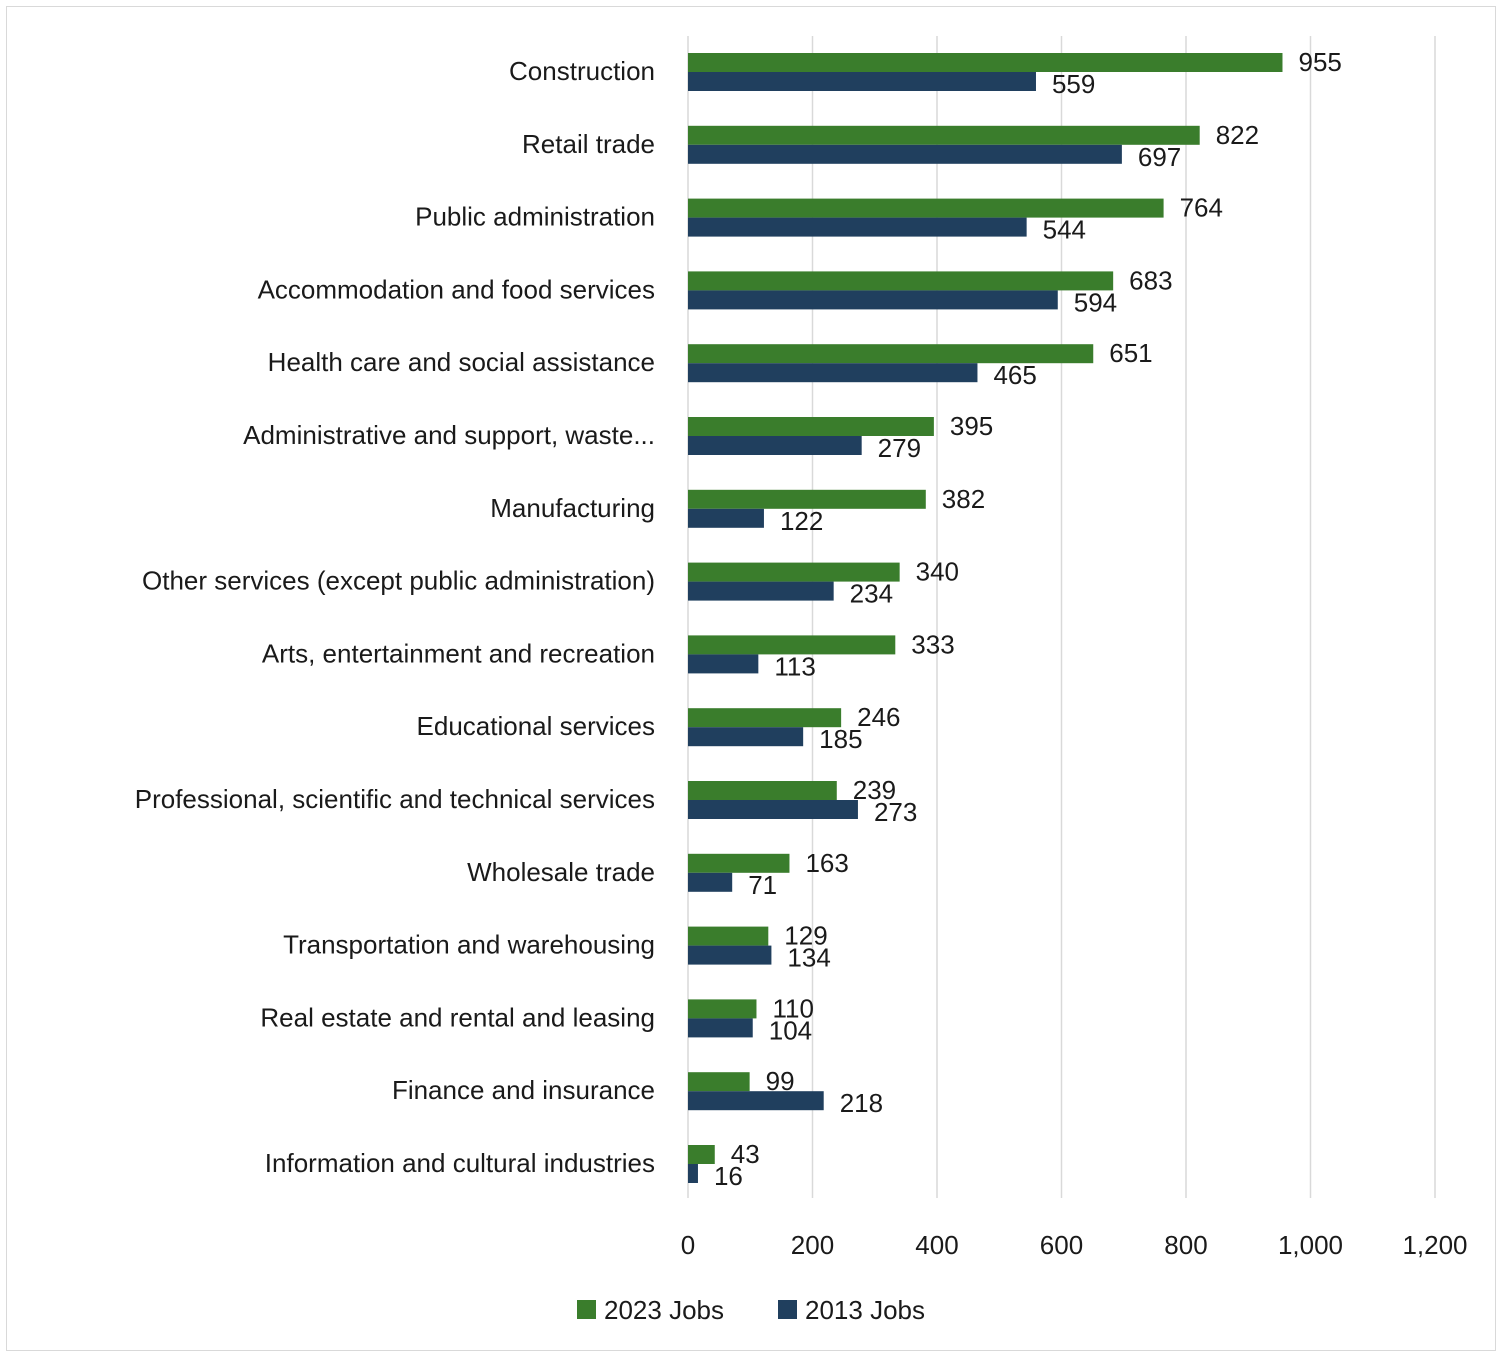 The width and height of the screenshot is (1503, 1351). What do you see at coordinates (1201, 208) in the screenshot?
I see `data-label: 764` at bounding box center [1201, 208].